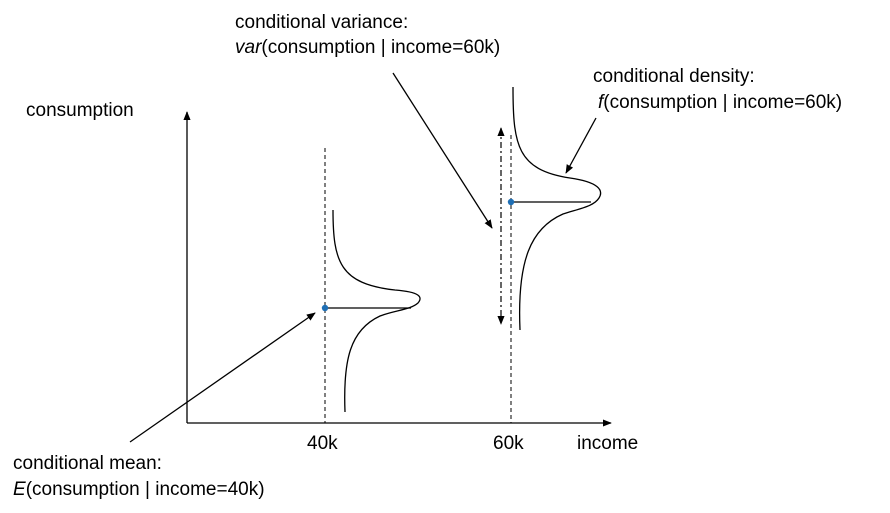 Image resolution: width=890 pixels, height=513 pixels. I want to click on density-label-line1: conditional density:, so click(674, 76).